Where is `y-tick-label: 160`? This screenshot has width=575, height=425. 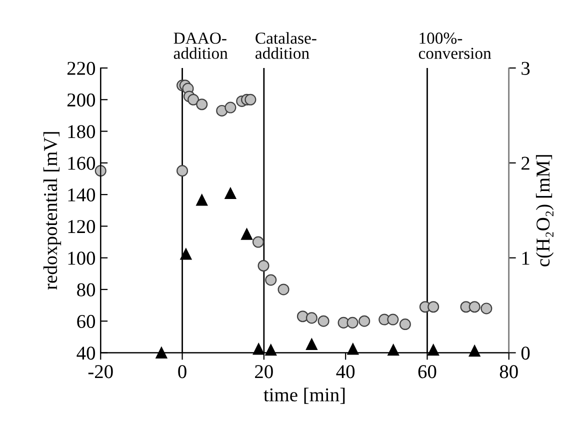
y-tick-label: 160 is located at coordinates (82, 163).